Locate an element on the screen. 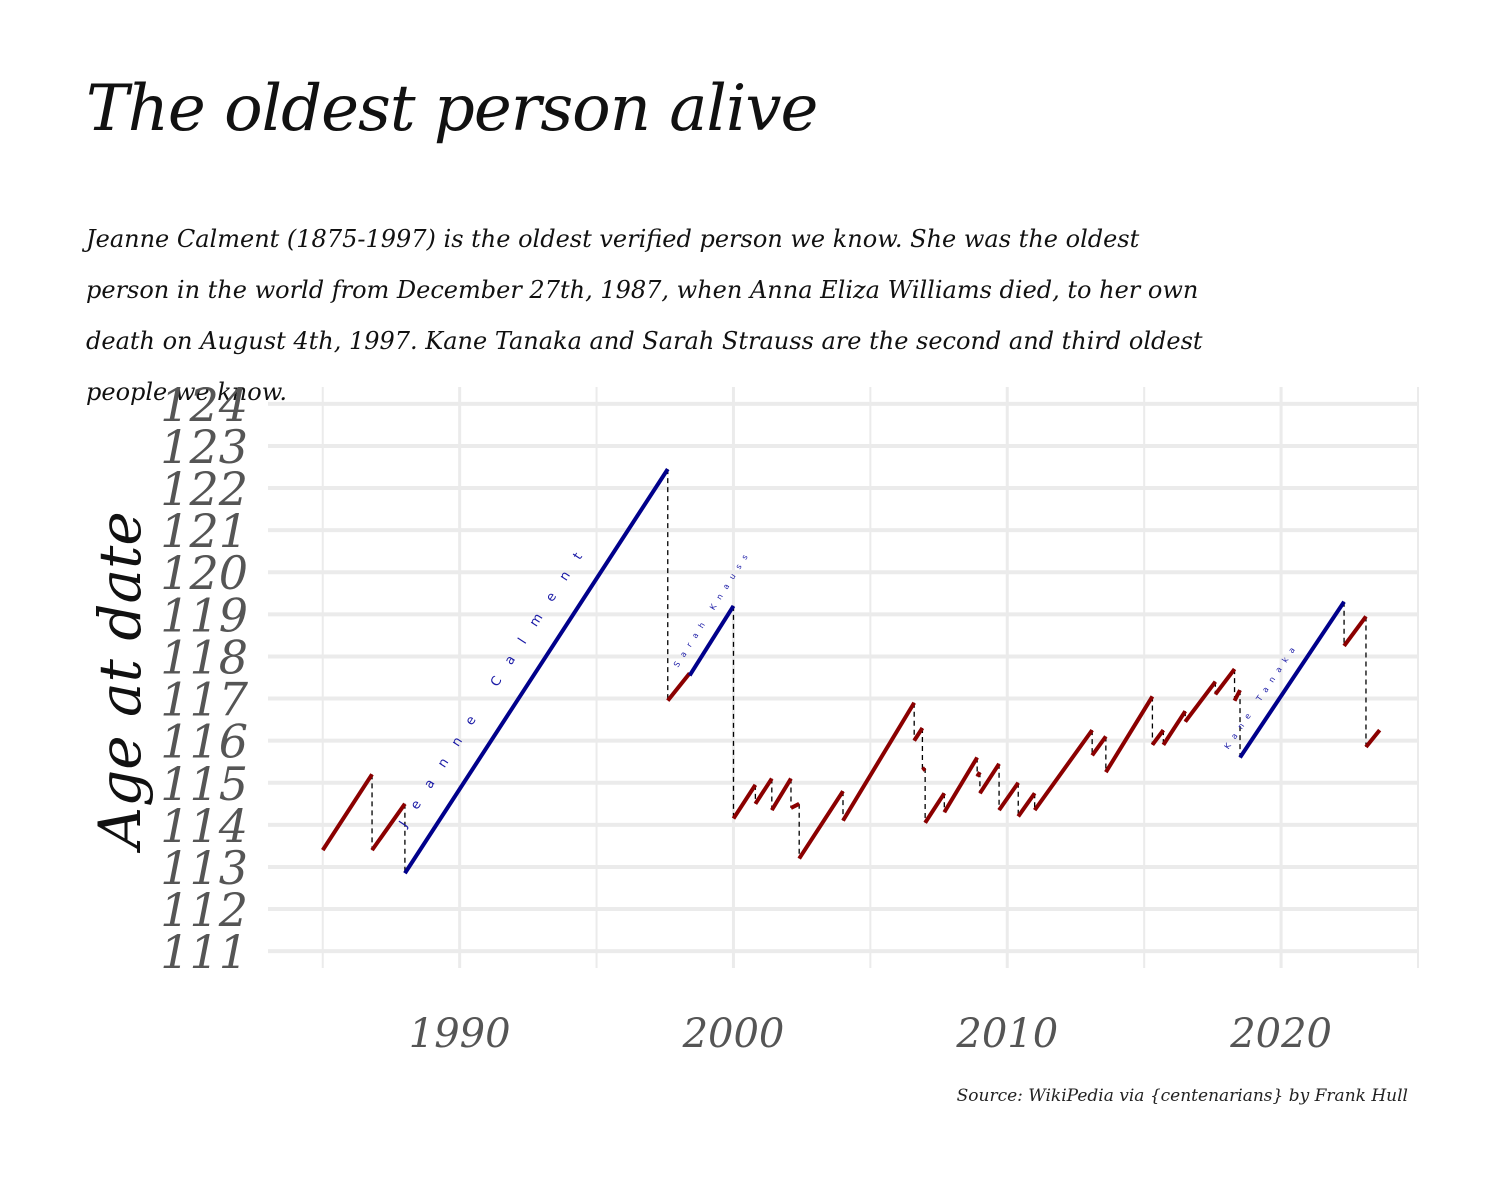 The height and width of the screenshot is (1200, 1500). y-tick-label: 124 is located at coordinates (204, 405).